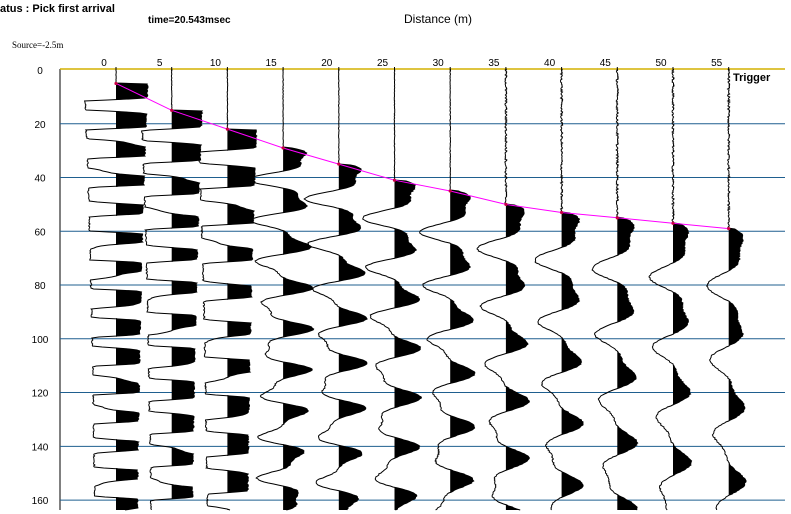  I want to click on trigger-label: Trigger, so click(752, 78).